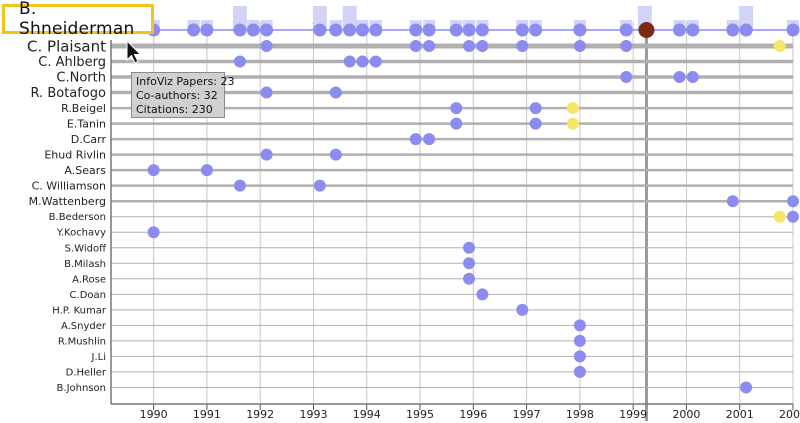  I want to click on author-label: C. Ahlberg, so click(72, 62).